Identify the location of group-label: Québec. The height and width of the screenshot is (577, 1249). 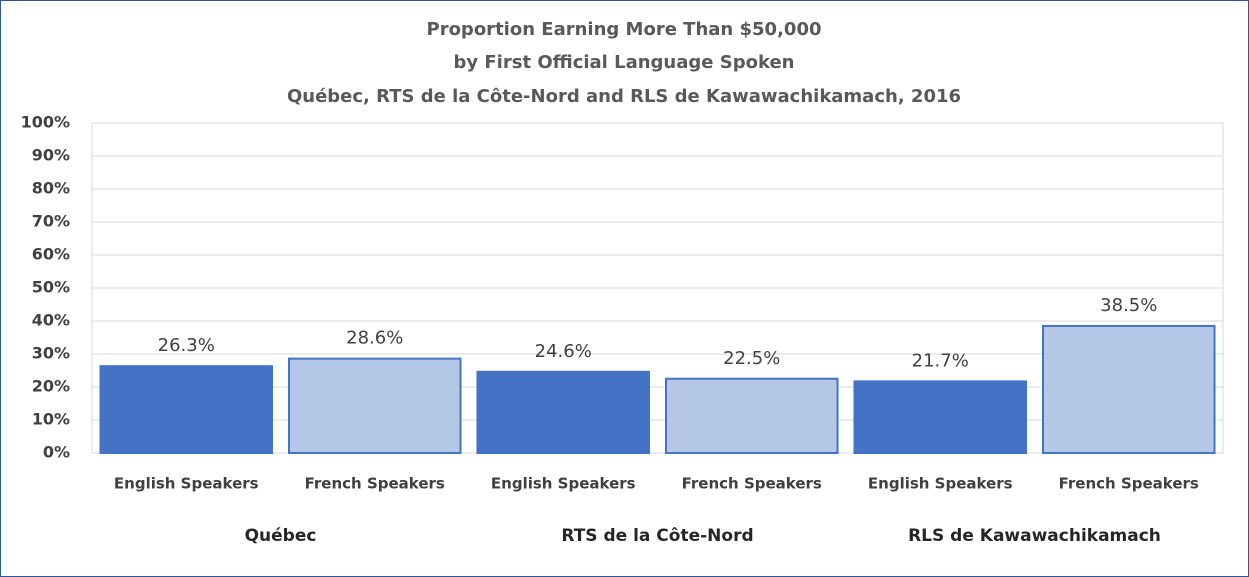
(281, 536).